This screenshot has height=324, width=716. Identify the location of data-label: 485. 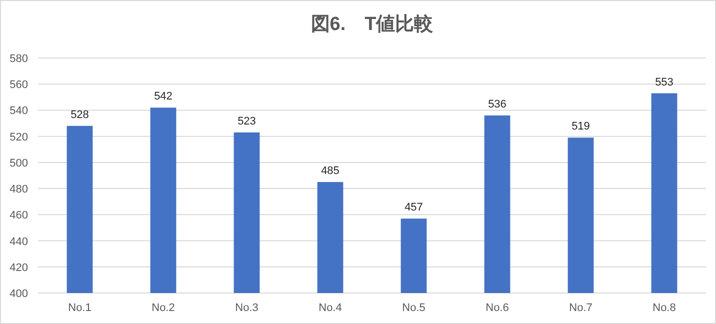
(330, 171).